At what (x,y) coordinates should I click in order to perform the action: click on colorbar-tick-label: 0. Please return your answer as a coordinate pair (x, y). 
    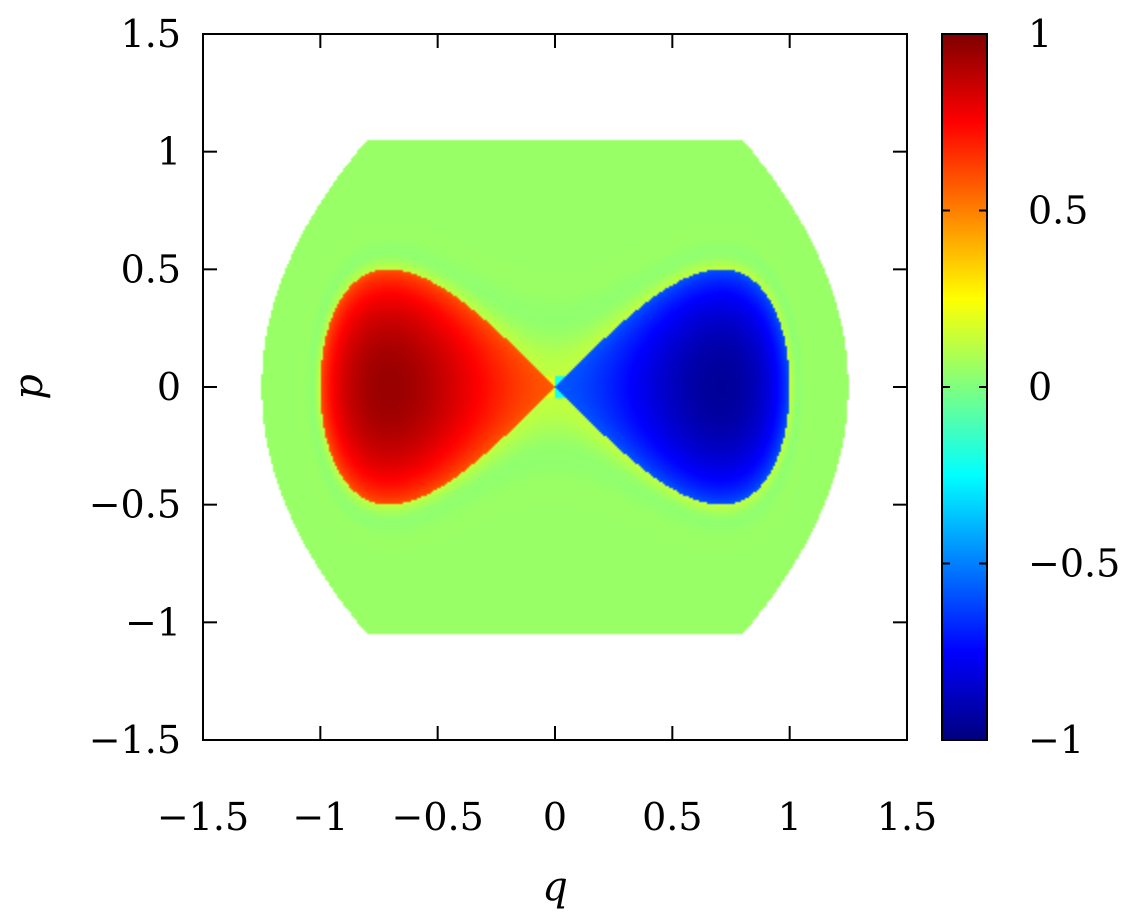
    Looking at the image, I should click on (1040, 387).